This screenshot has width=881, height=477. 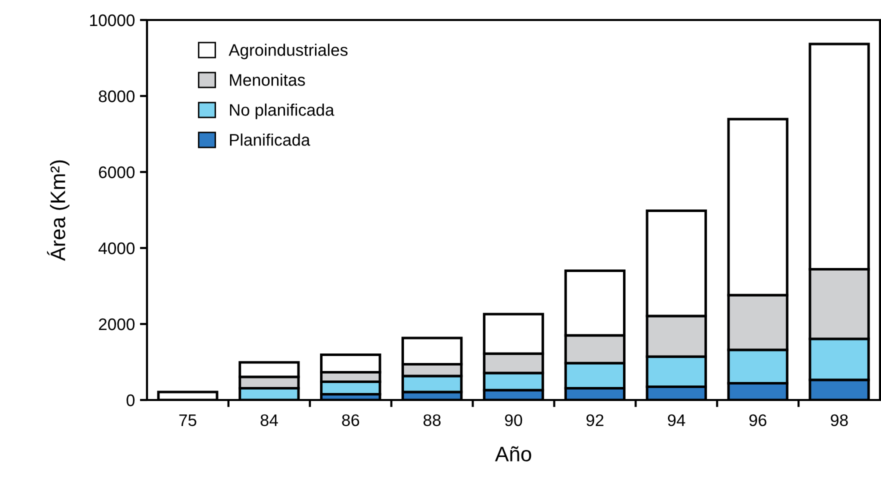 I want to click on legend-label: Planificada, so click(x=270, y=140).